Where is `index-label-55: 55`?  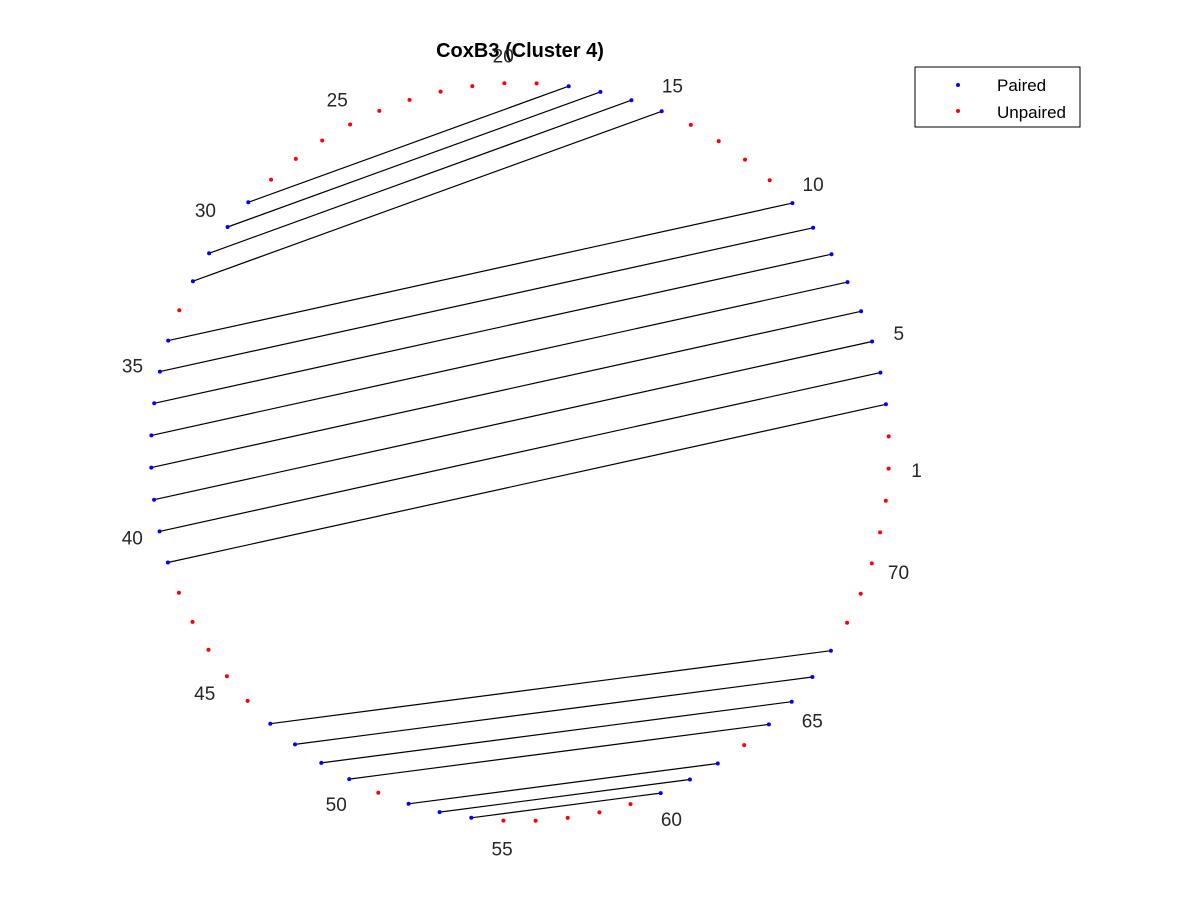 index-label-55: 55 is located at coordinates (502, 850).